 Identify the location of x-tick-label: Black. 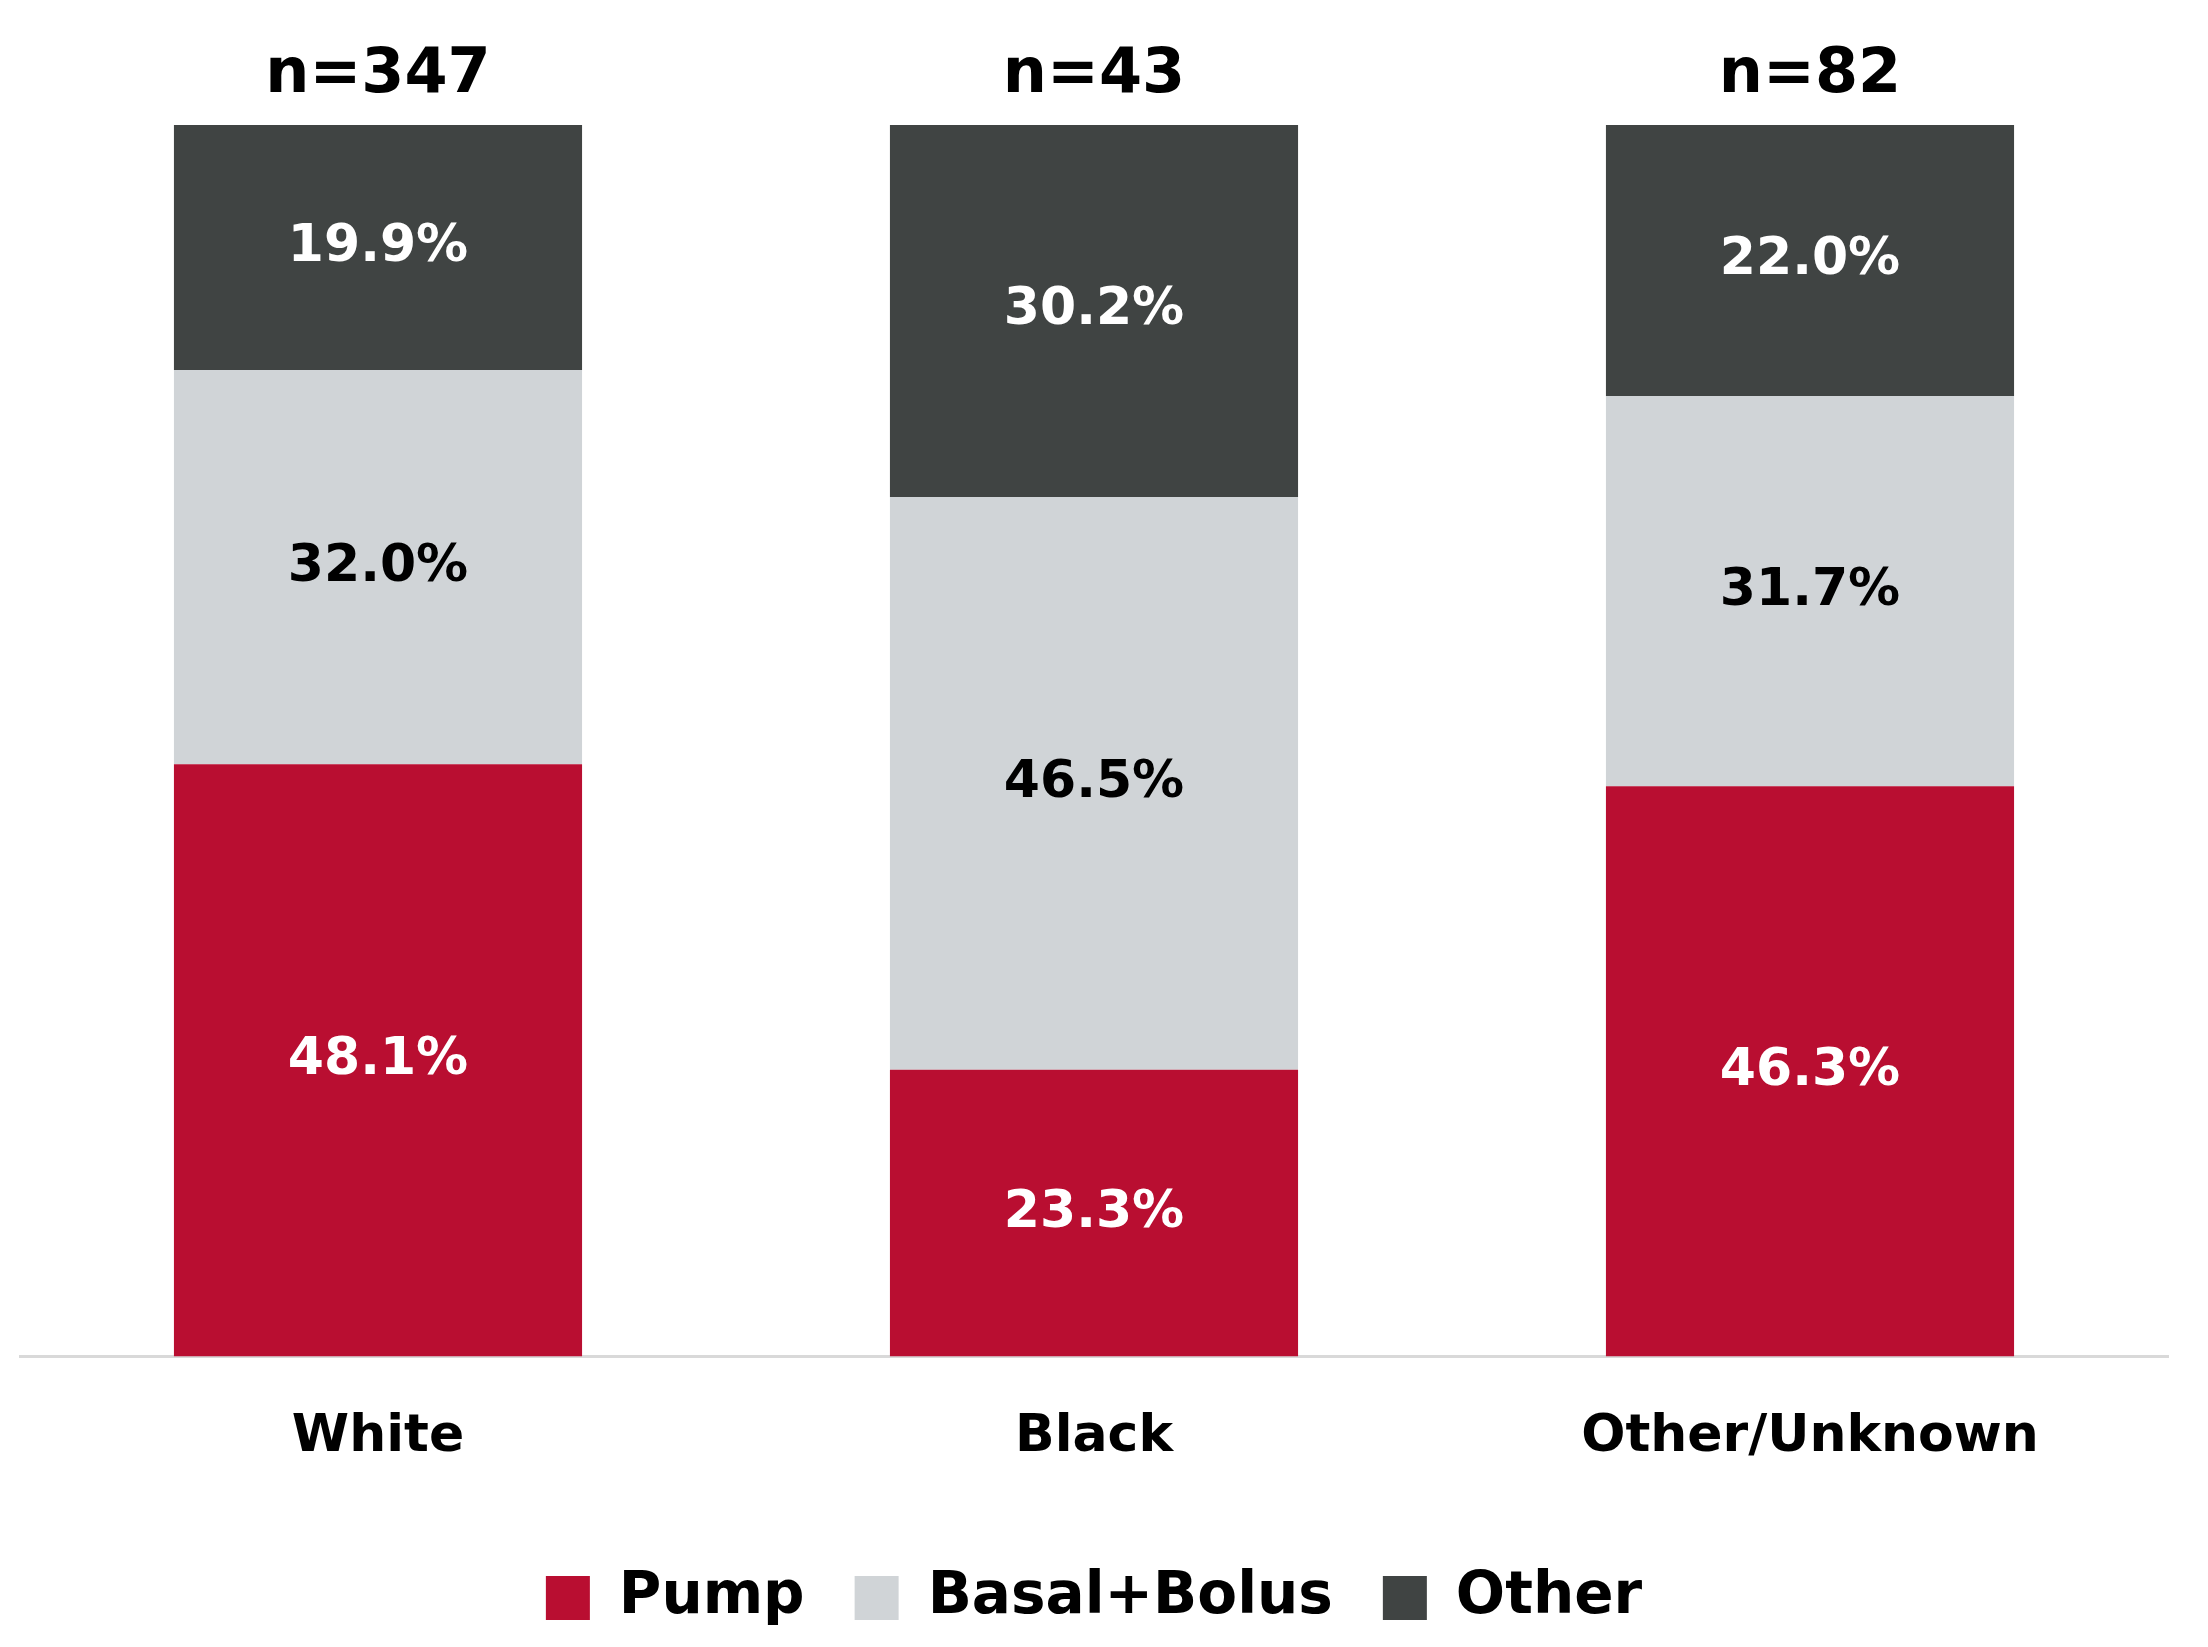
(1095, 1433).